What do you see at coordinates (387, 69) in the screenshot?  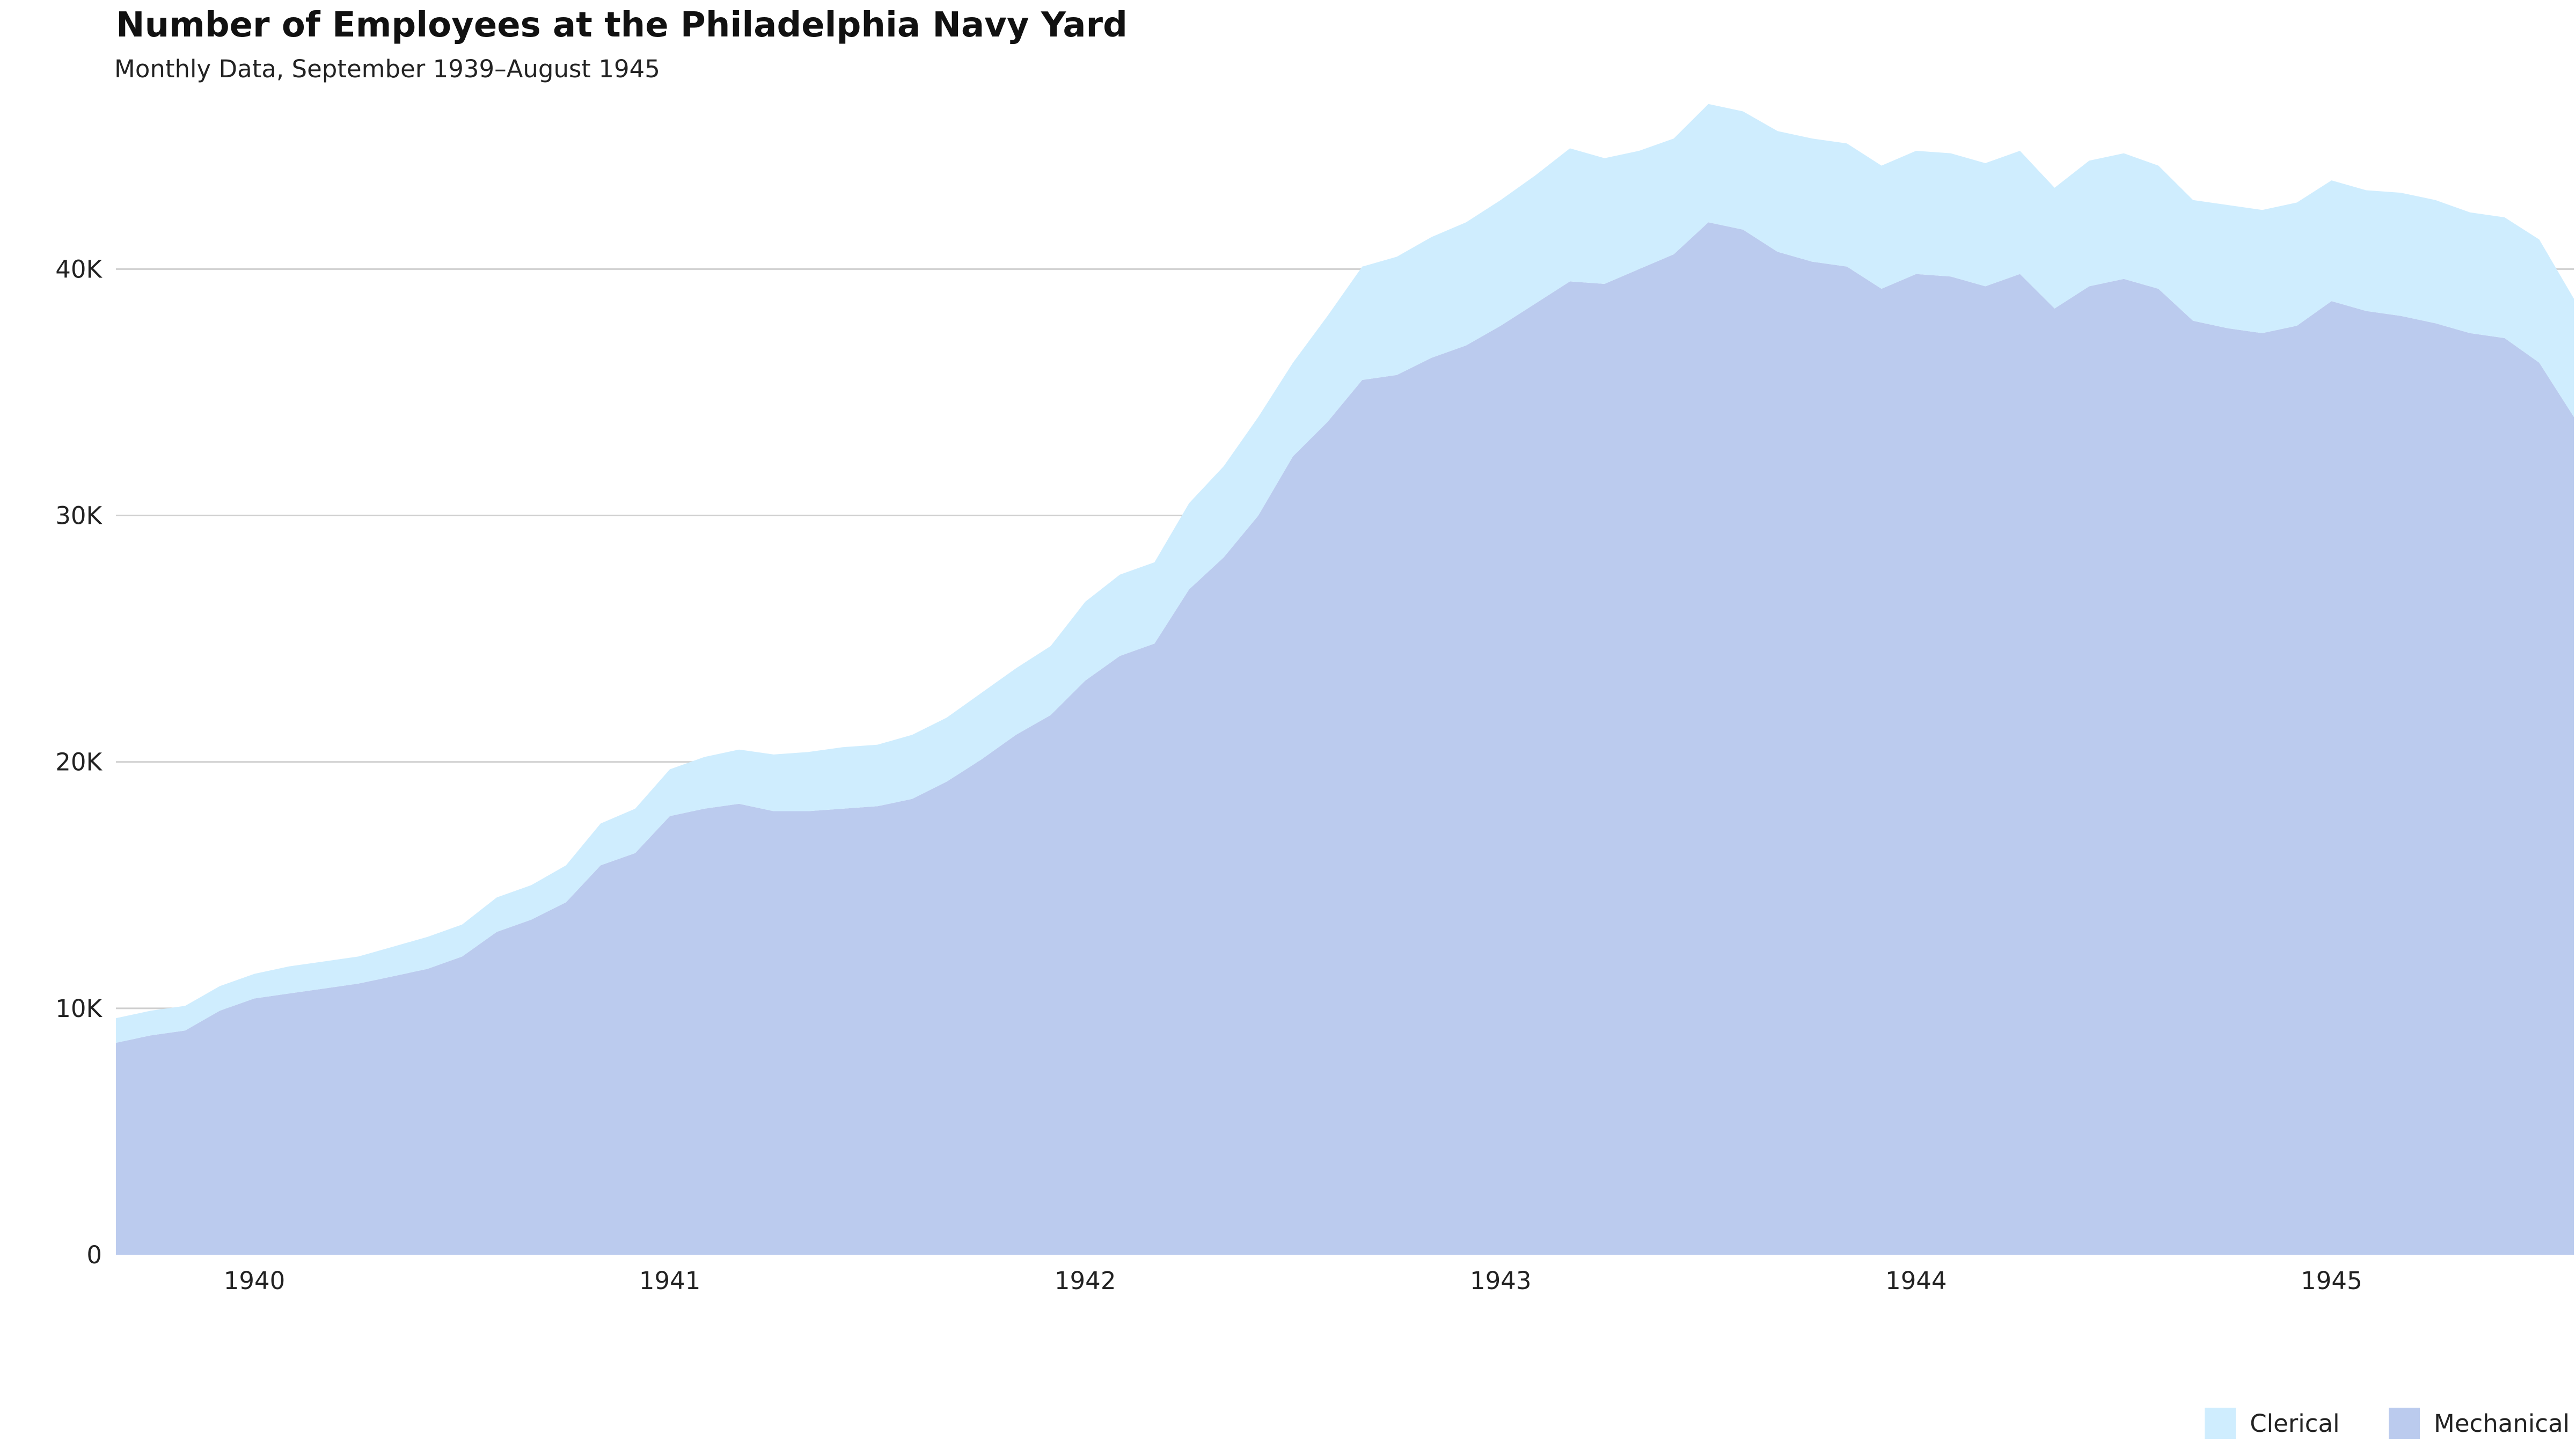 I see `chart-subtitle: Monthly Data, September 1939–August 1945` at bounding box center [387, 69].